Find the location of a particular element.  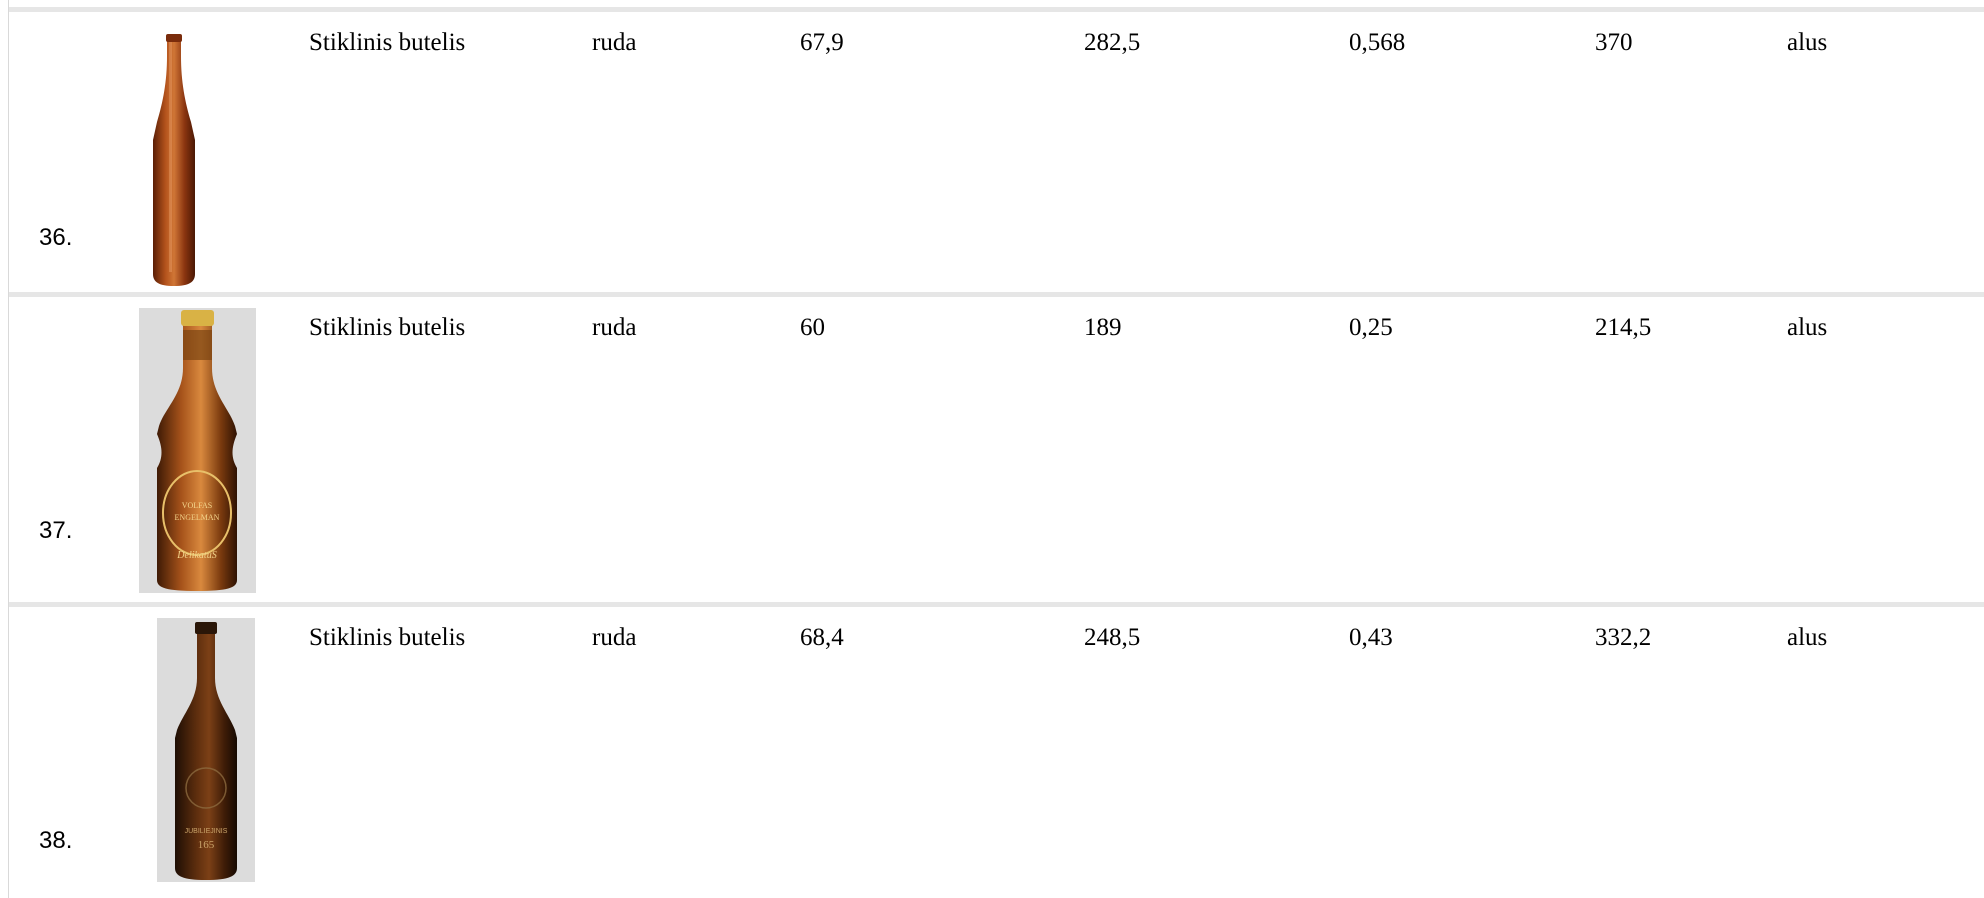

dark-bottle-image: JUBILIEJINIS 165 is located at coordinates (206, 751).